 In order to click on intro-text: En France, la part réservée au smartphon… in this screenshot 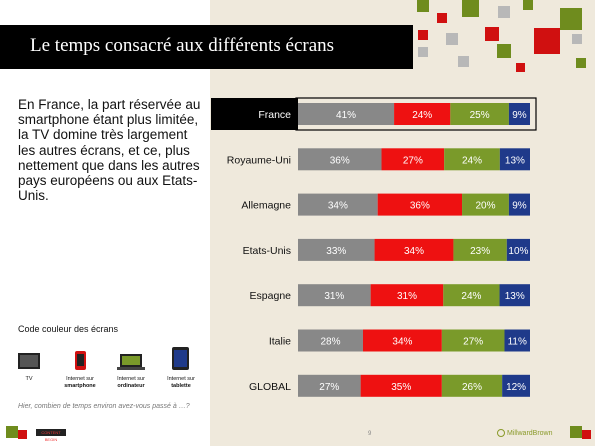, I will do `click(109, 150)`.